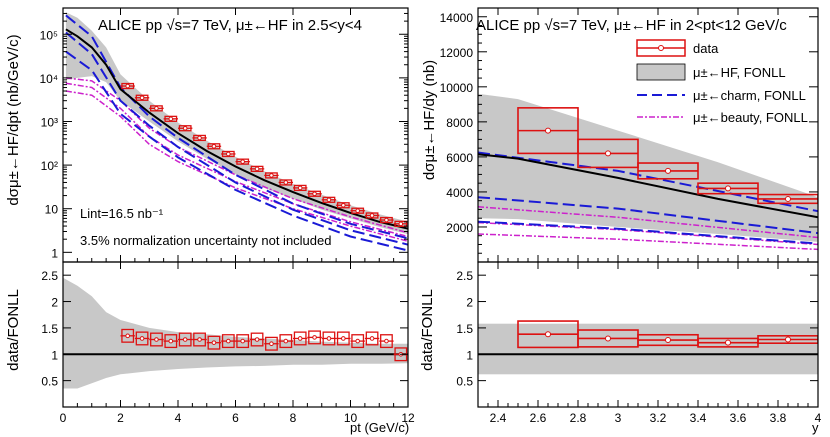 Image resolution: width=830 pixels, height=437 pixels. What do you see at coordinates (778, 418) in the screenshot?
I see `right-bottom-x-tick-label: 3.8` at bounding box center [778, 418].